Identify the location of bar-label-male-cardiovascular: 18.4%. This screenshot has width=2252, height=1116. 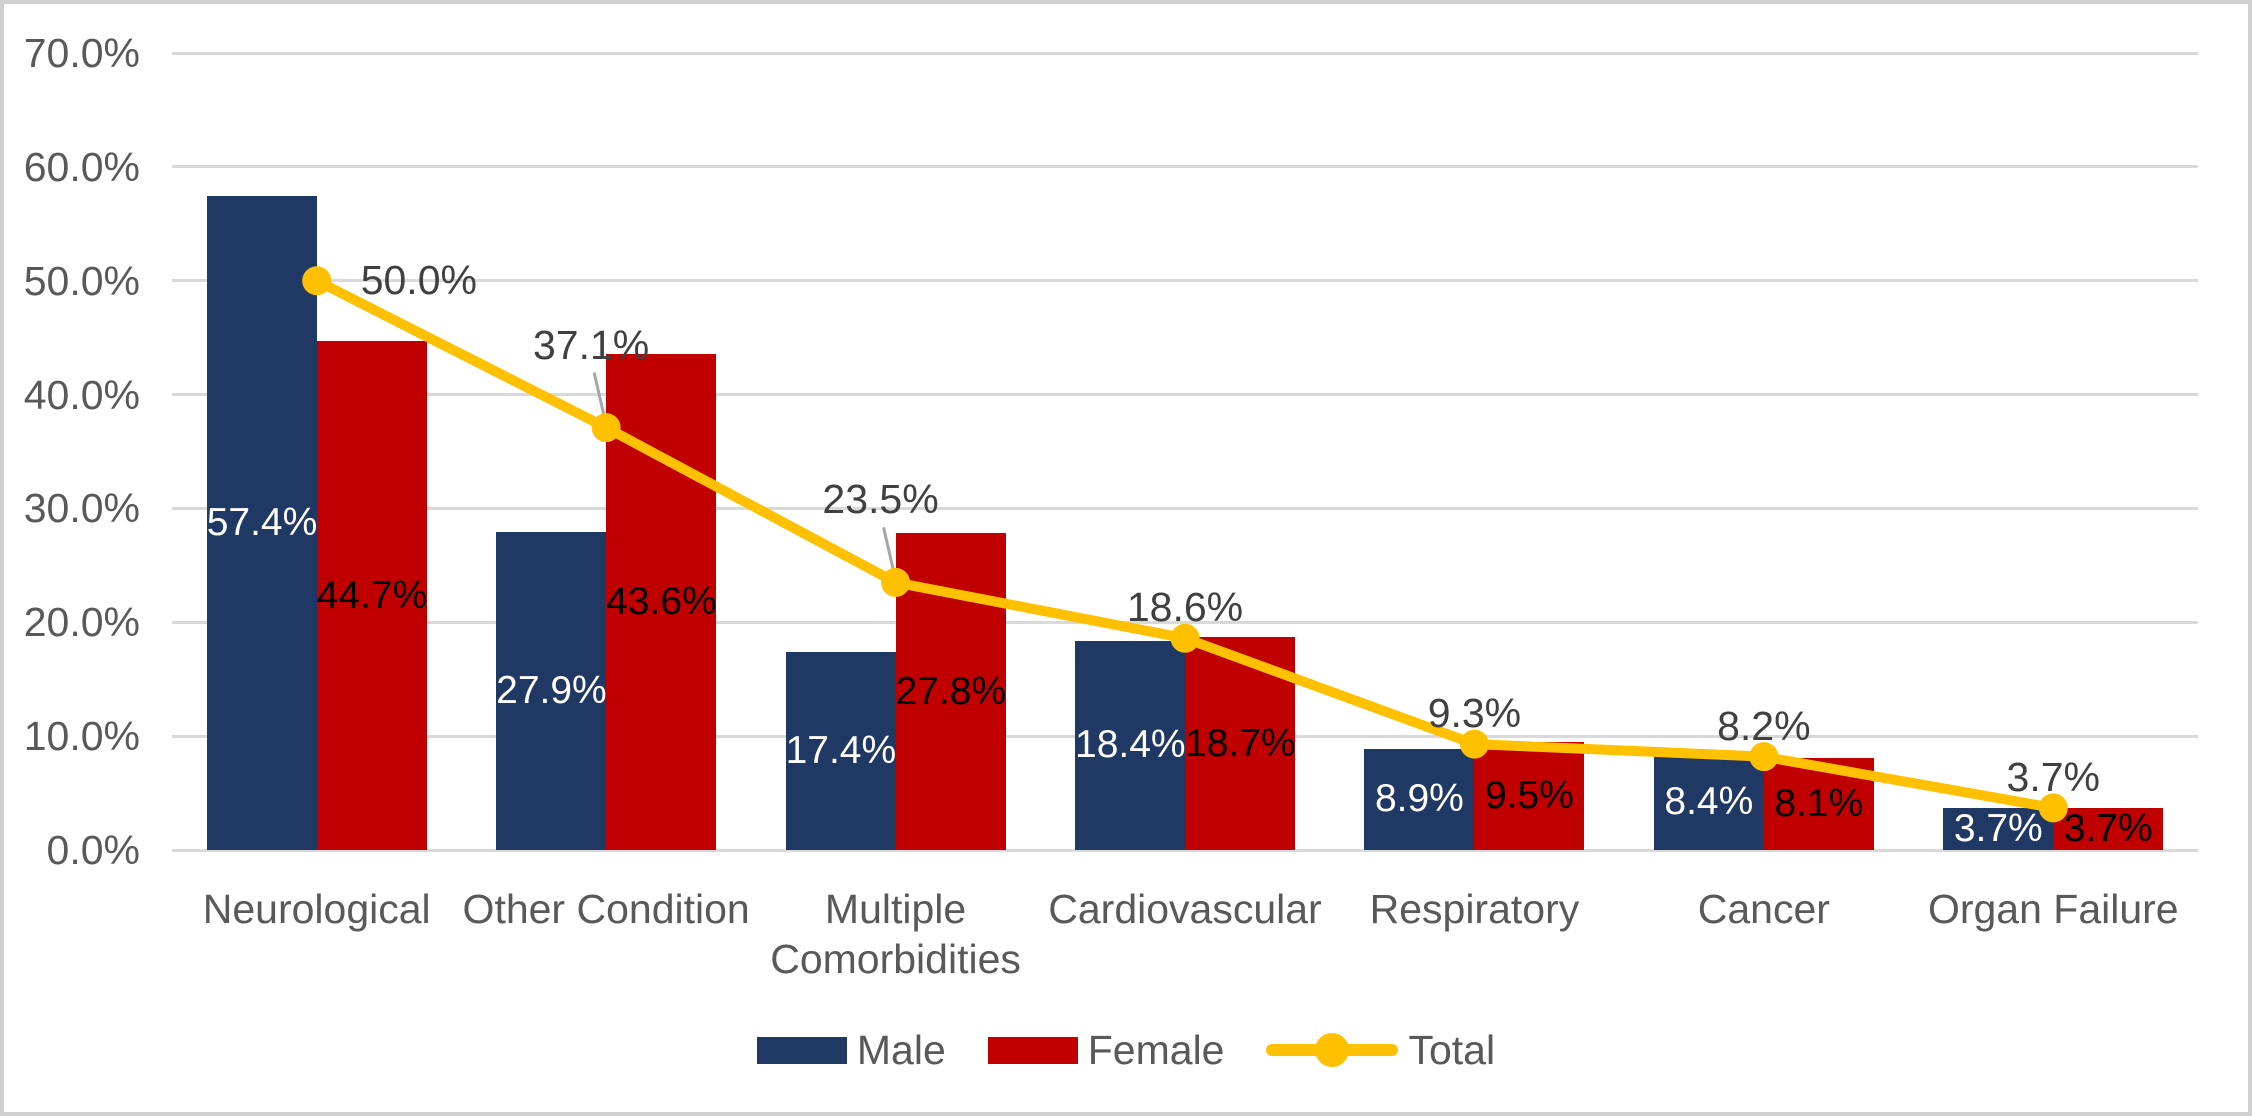
(1130, 745).